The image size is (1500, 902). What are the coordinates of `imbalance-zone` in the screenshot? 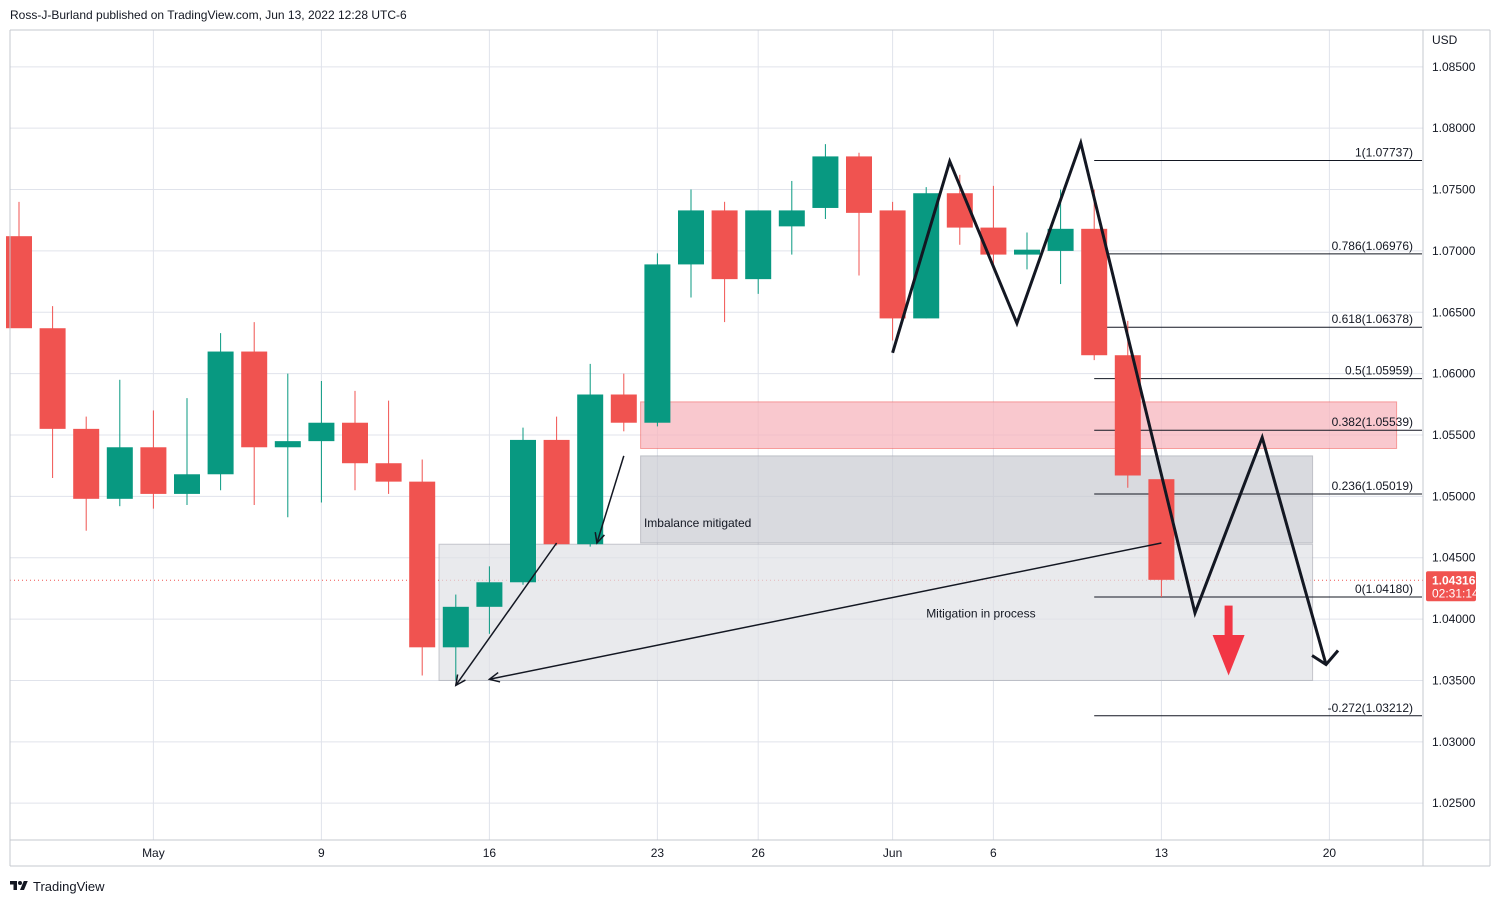 It's located at (977, 499).